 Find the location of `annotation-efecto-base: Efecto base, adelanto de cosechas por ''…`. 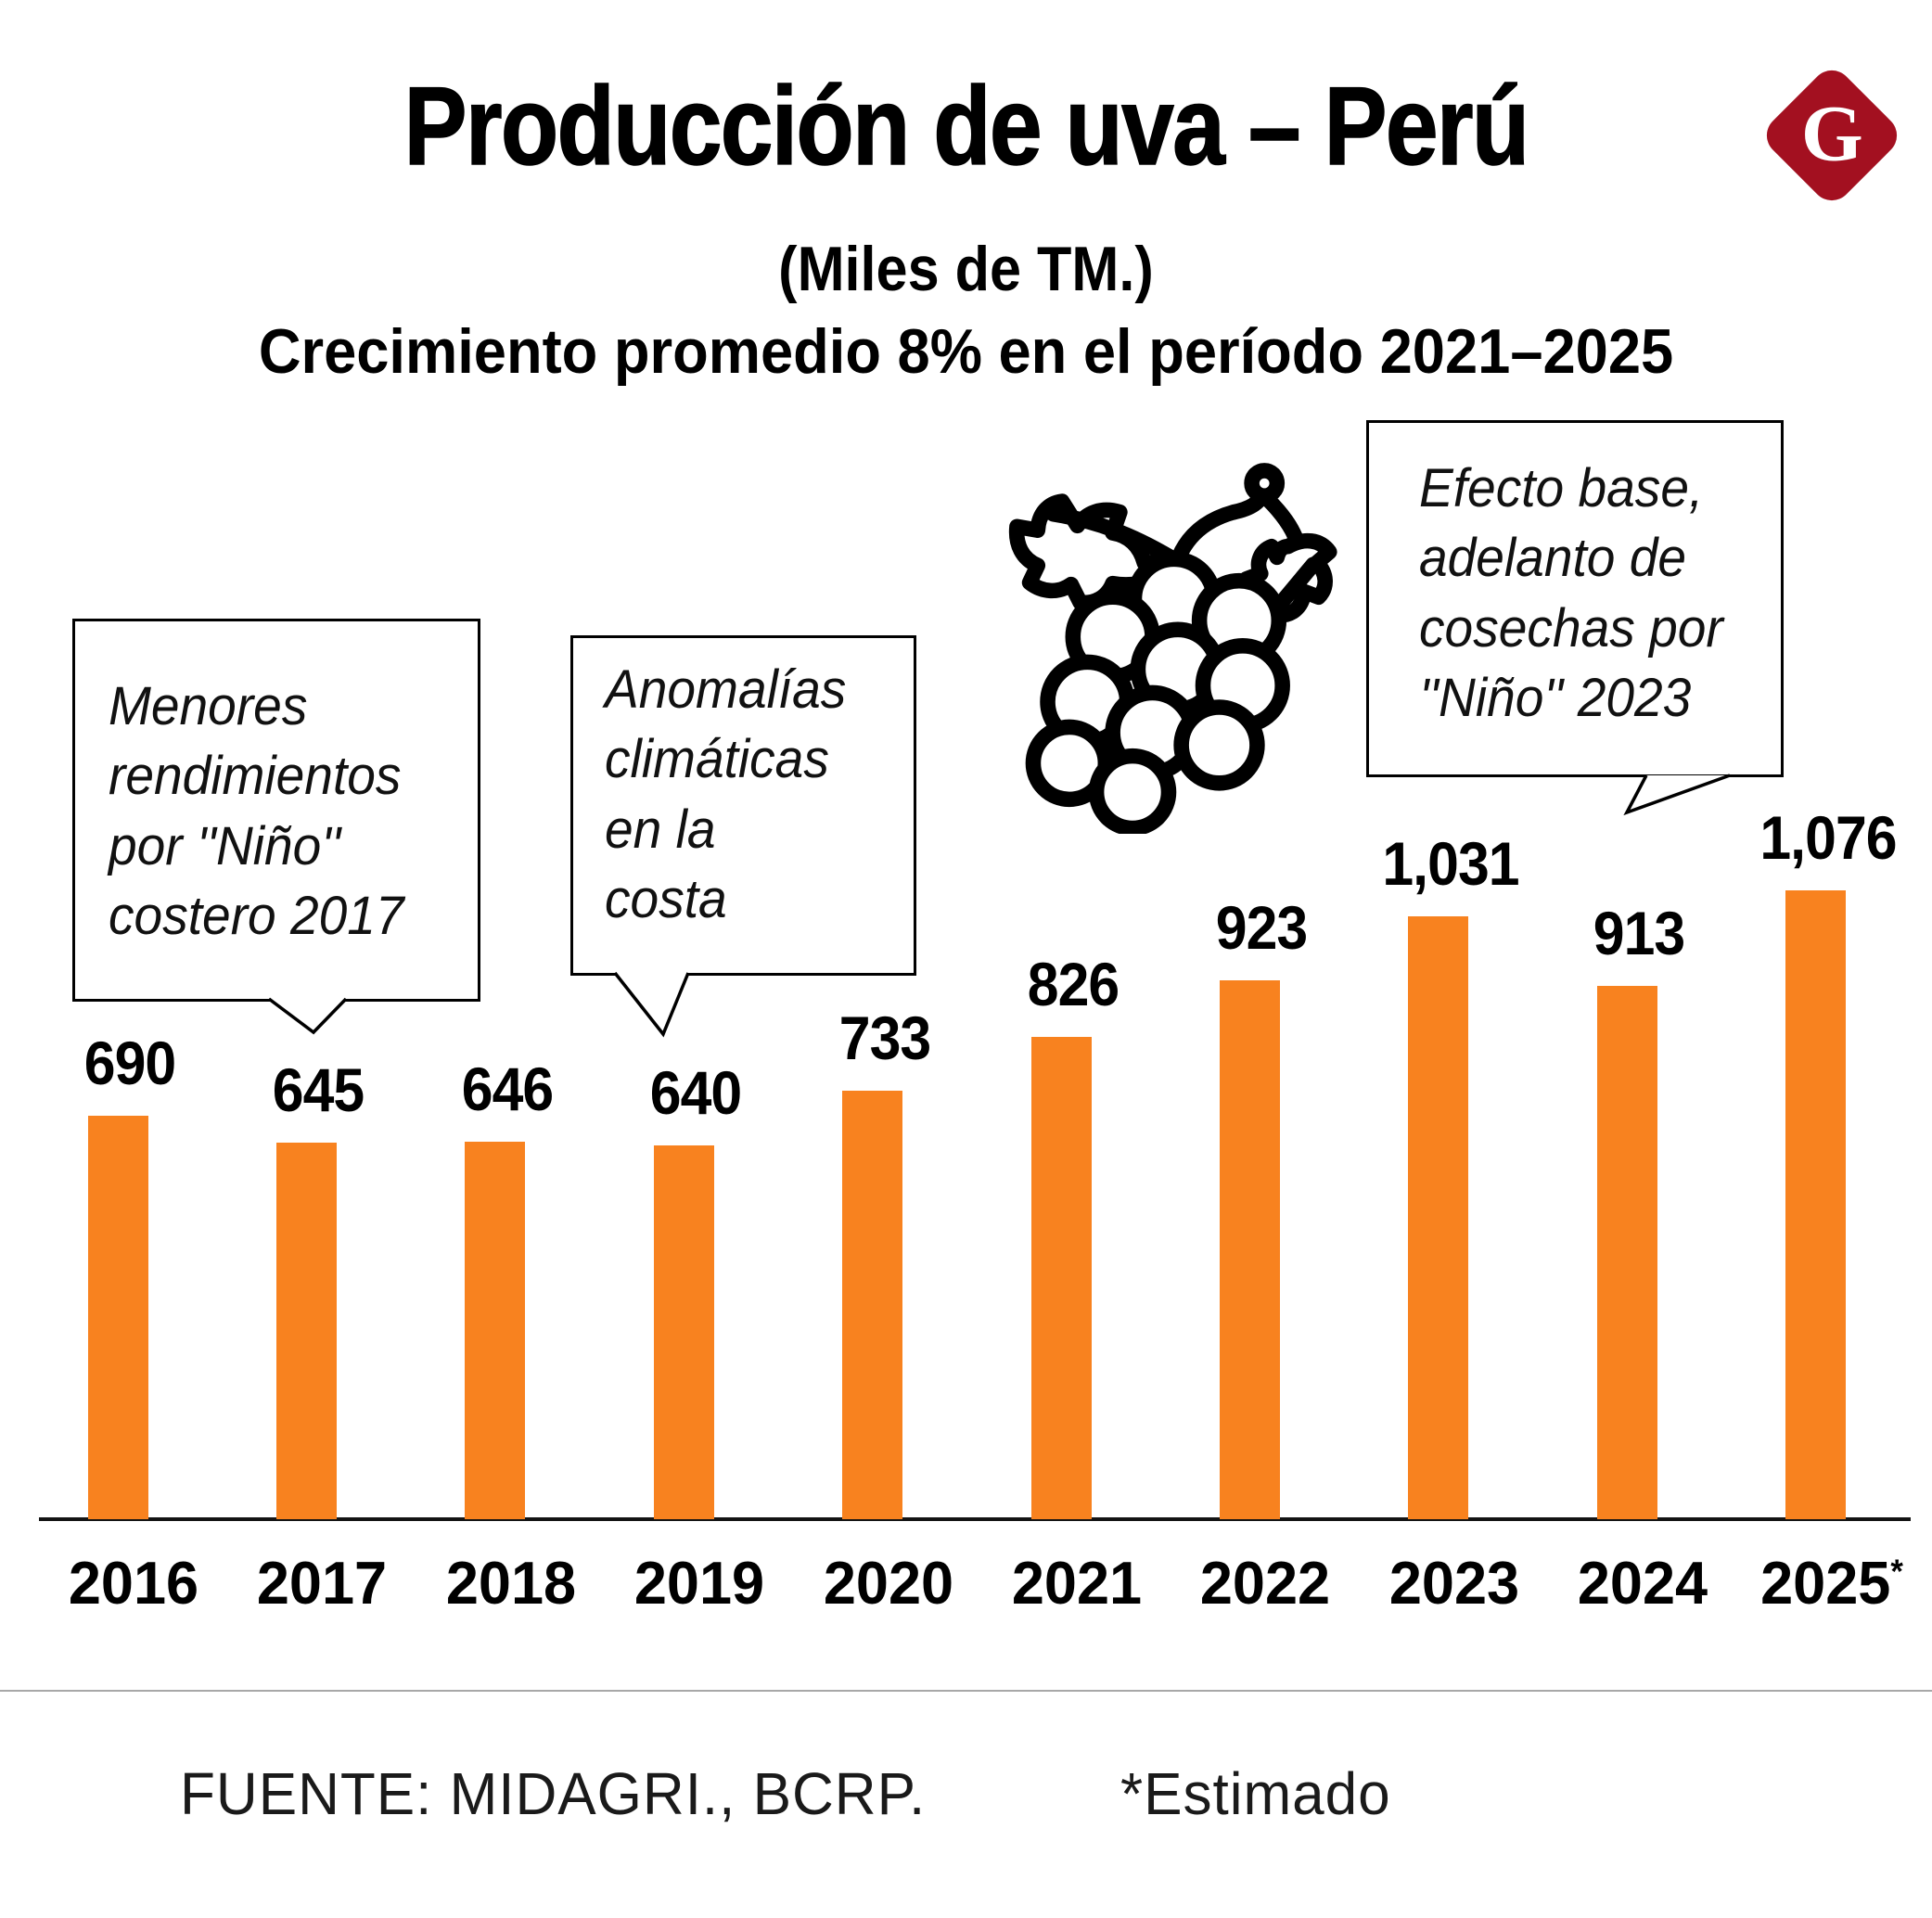

annotation-efecto-base: Efecto base, adelanto de cosechas por ''… is located at coordinates (1575, 598).